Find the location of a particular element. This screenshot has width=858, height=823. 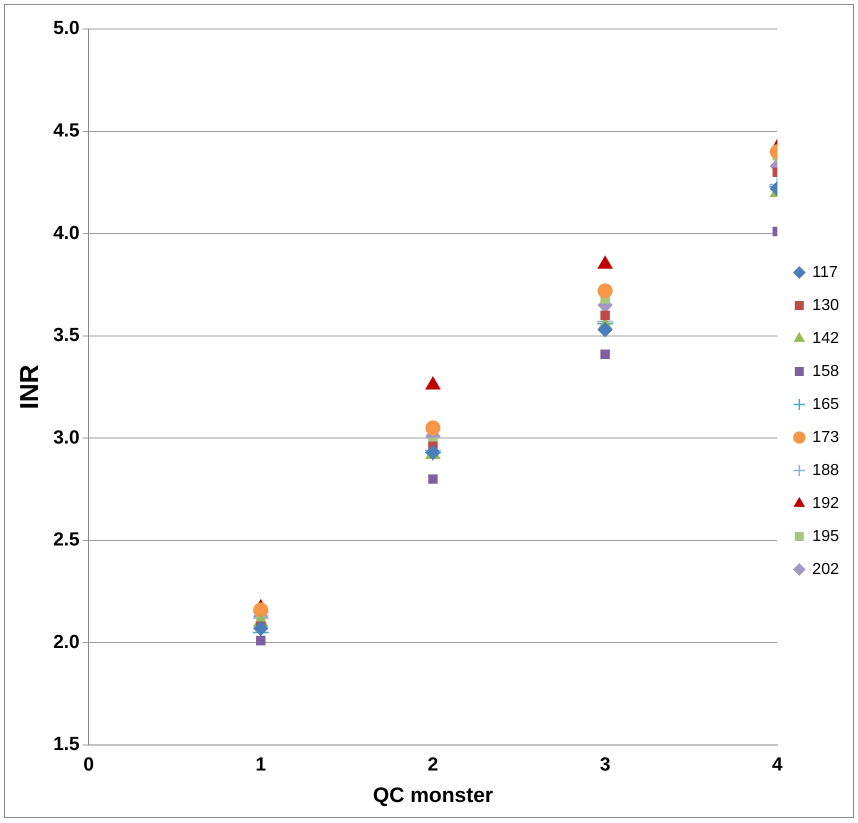

legend-label: 165 is located at coordinates (826, 404).